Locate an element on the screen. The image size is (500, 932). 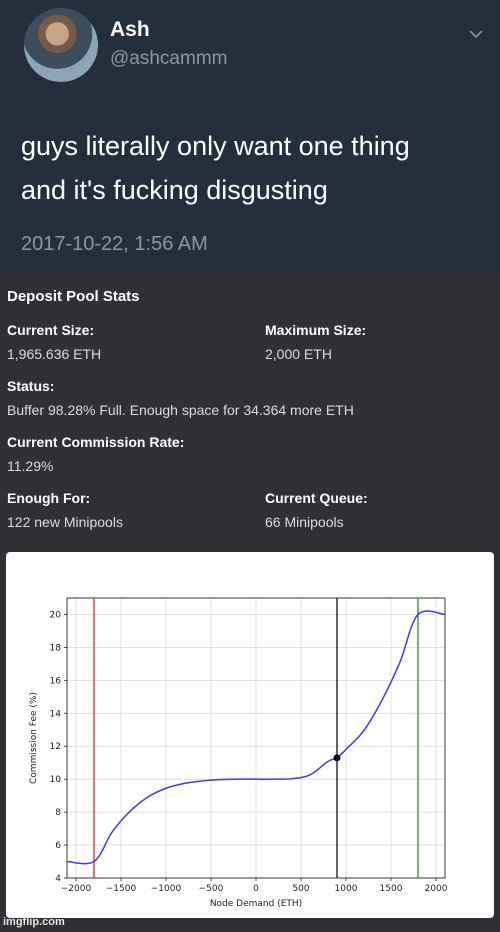
avatar is located at coordinates (61, 45).